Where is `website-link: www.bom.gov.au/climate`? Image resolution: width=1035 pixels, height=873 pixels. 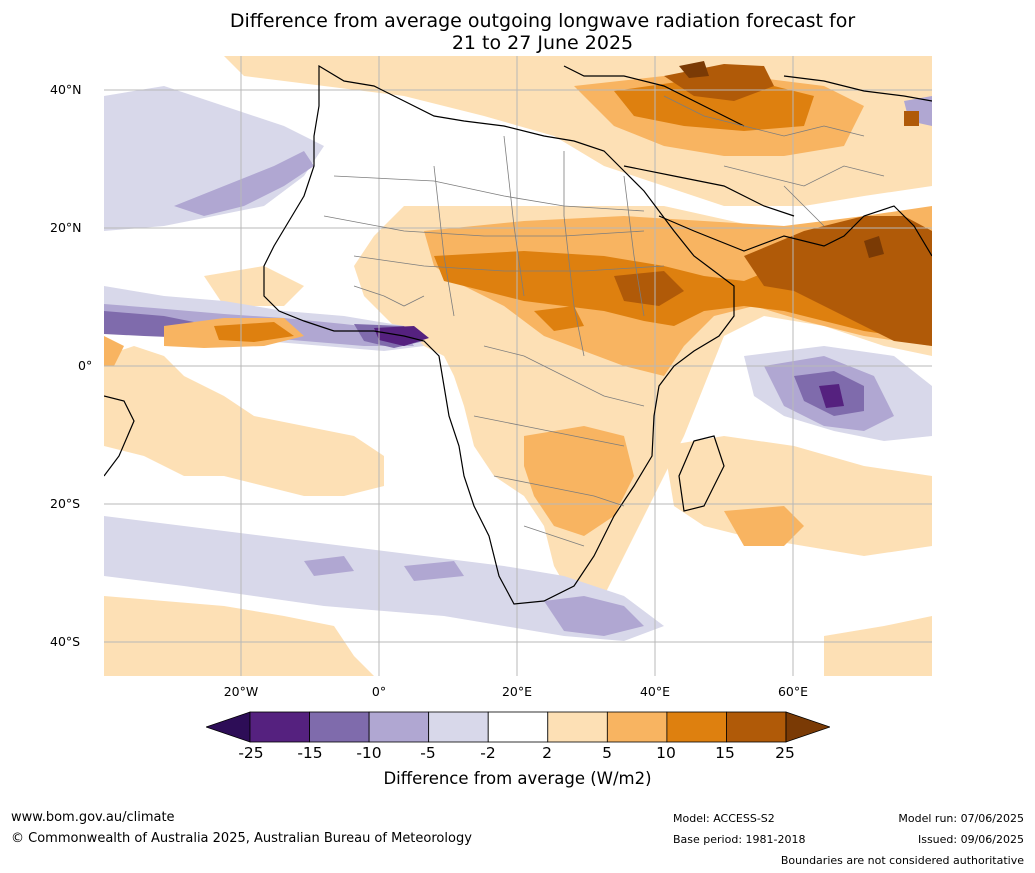 website-link: www.bom.gov.au/climate is located at coordinates (93, 817).